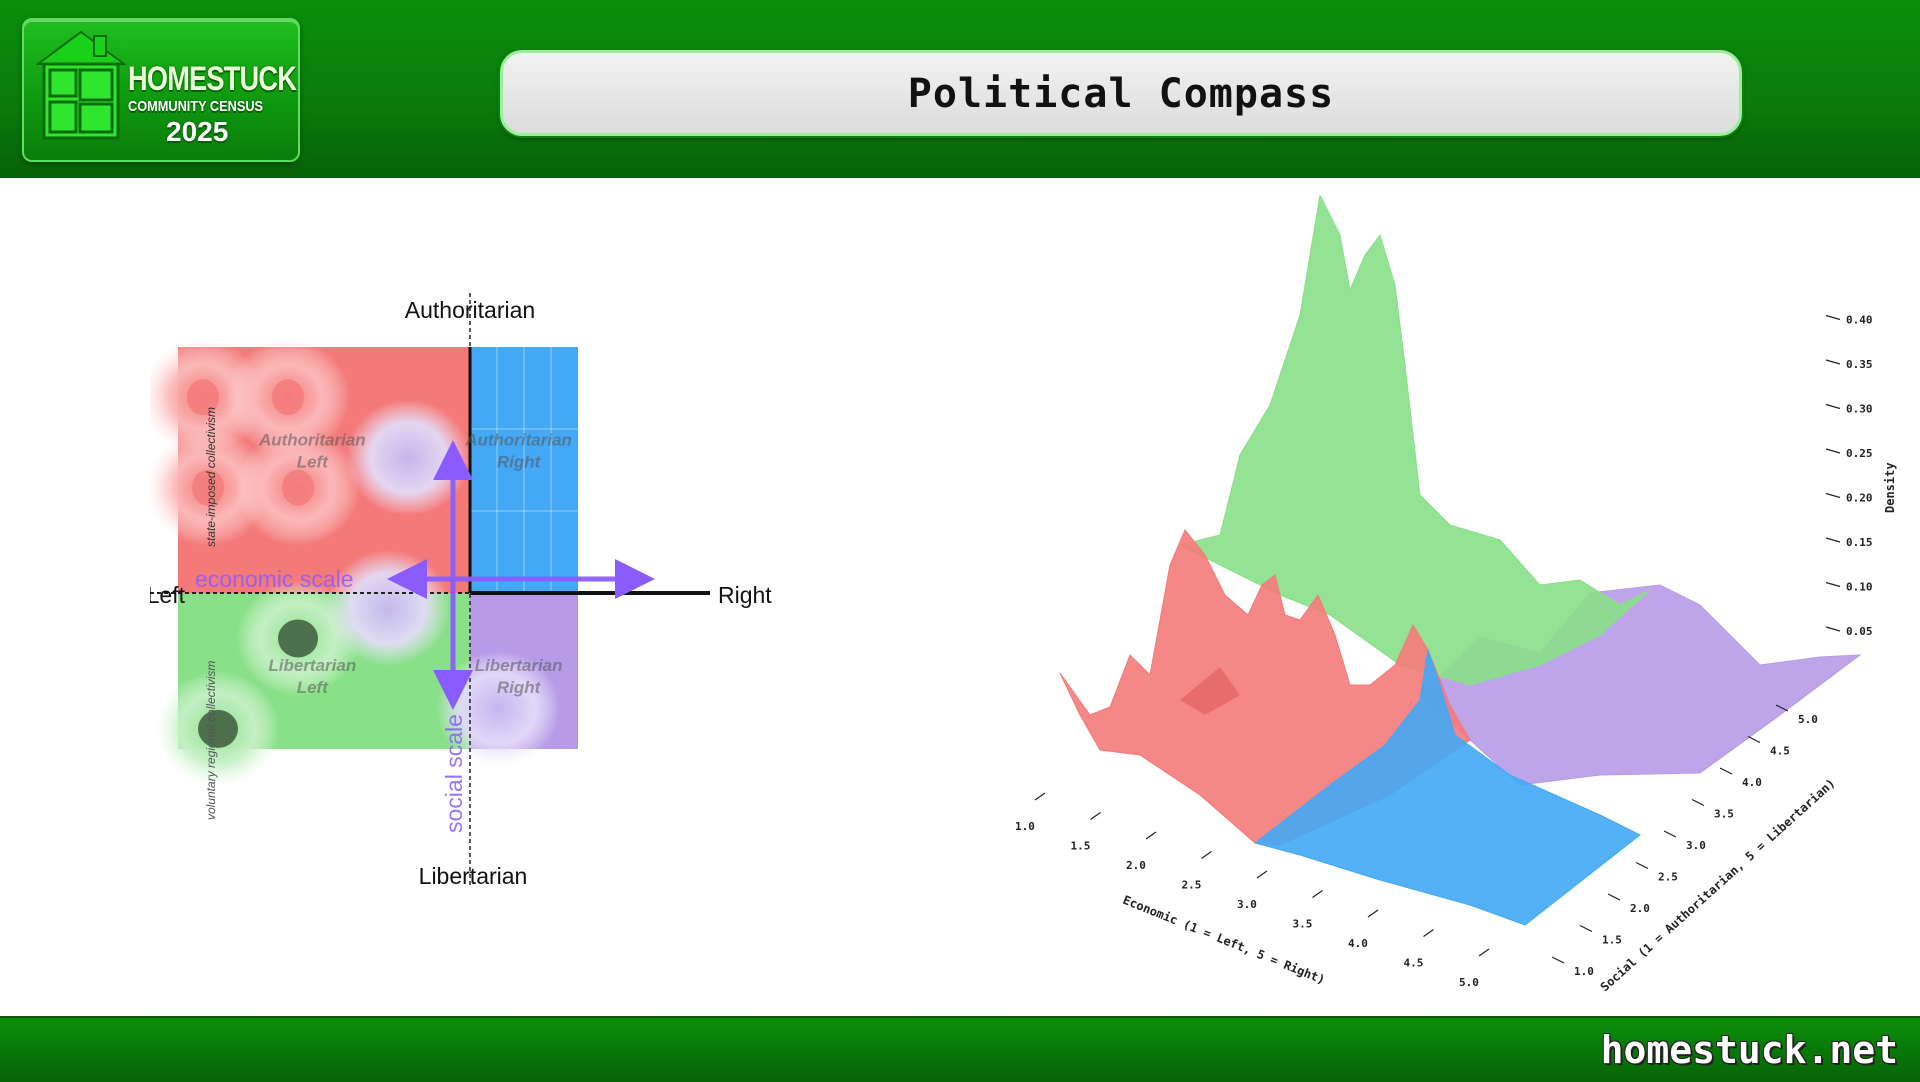 This screenshot has width=1920, height=1082. What do you see at coordinates (1081, 846) in the screenshot?
I see `x-tick-label: 1.5` at bounding box center [1081, 846].